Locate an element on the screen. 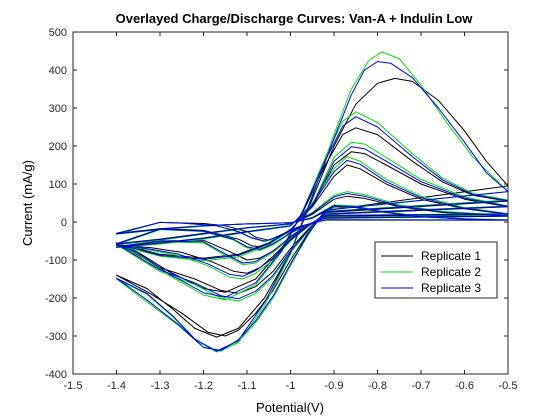  x-tick-label: -0.9 is located at coordinates (334, 386).